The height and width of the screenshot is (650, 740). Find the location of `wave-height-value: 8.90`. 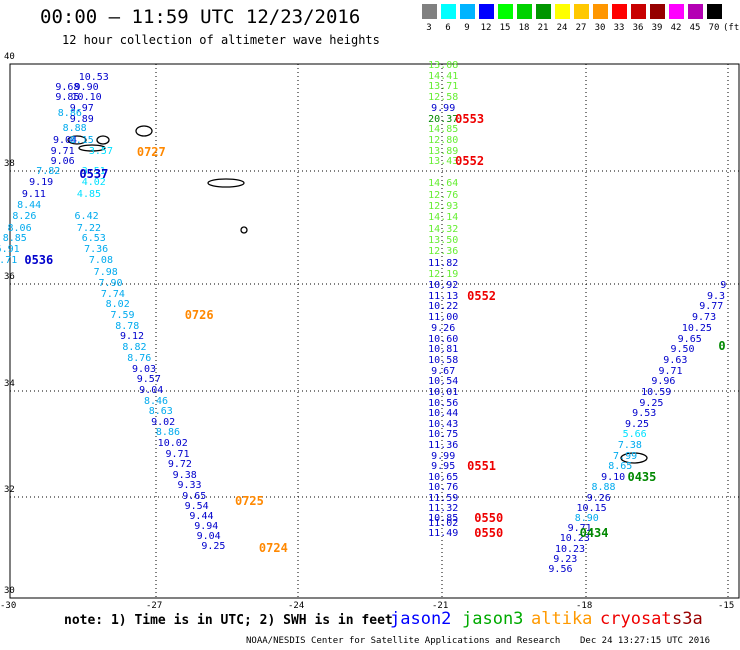

wave-height-value: 8.90 is located at coordinates (586, 519).